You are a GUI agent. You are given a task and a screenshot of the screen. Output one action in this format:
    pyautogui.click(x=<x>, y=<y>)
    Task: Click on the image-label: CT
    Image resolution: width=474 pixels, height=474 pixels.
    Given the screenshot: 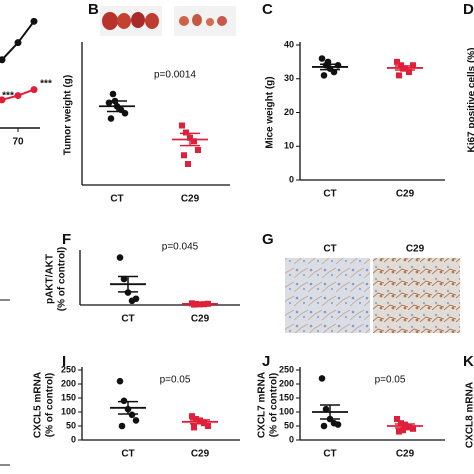 What is the action you would take?
    pyautogui.click(x=329, y=249)
    